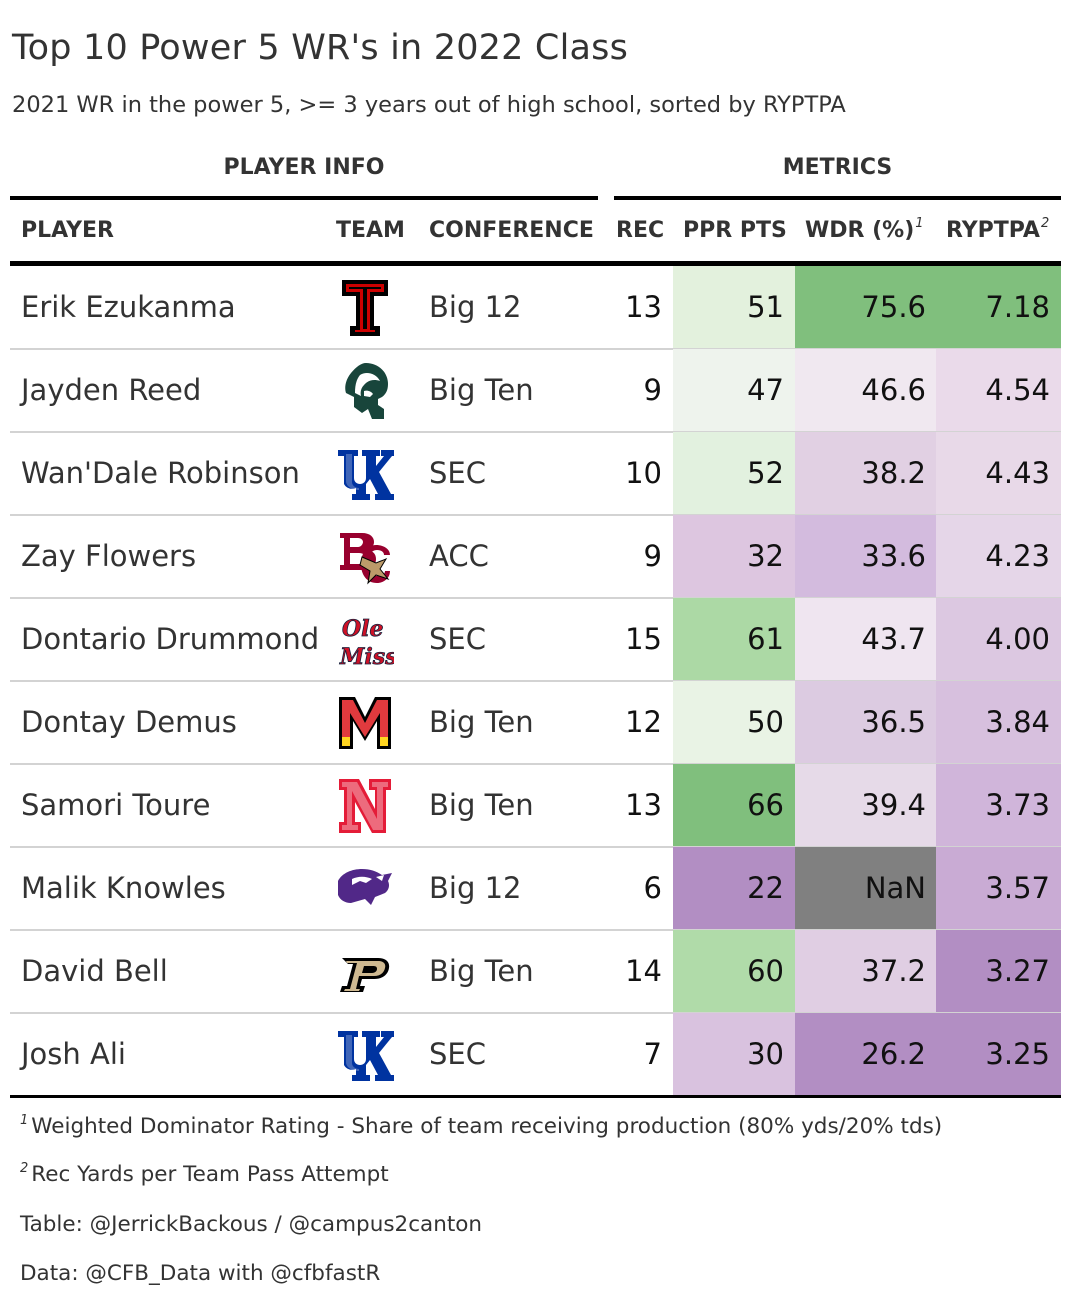 This screenshot has height=1311, width=1071. I want to click on player-name-cell: Samori Toure, so click(116, 805).